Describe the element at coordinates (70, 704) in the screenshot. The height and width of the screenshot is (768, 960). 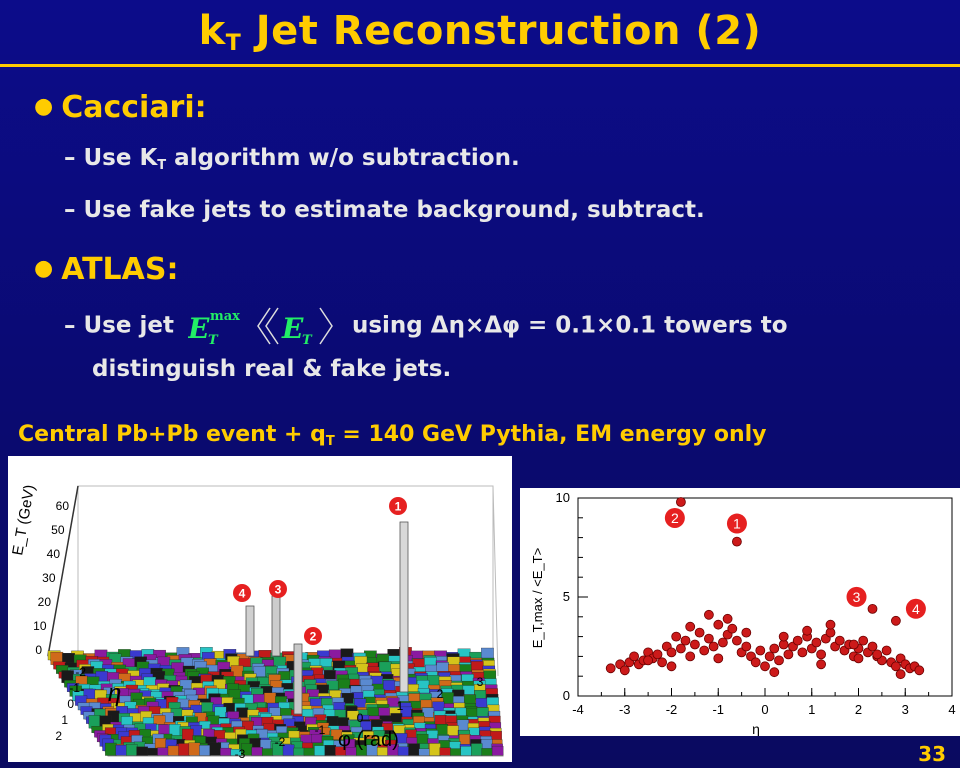
I see `eta-tick: 0` at that location.